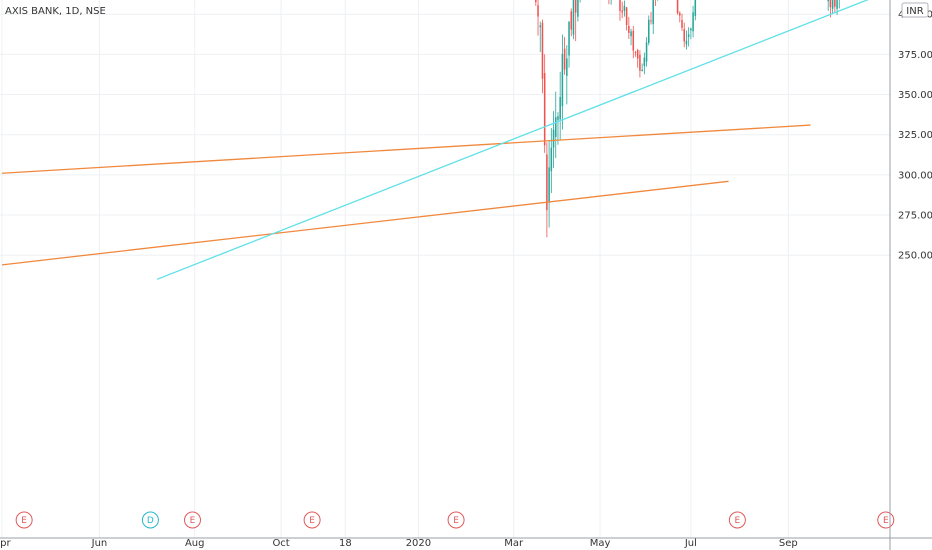  Describe the element at coordinates (280, 543) in the screenshot. I see `x-tick-label: Oct` at that location.